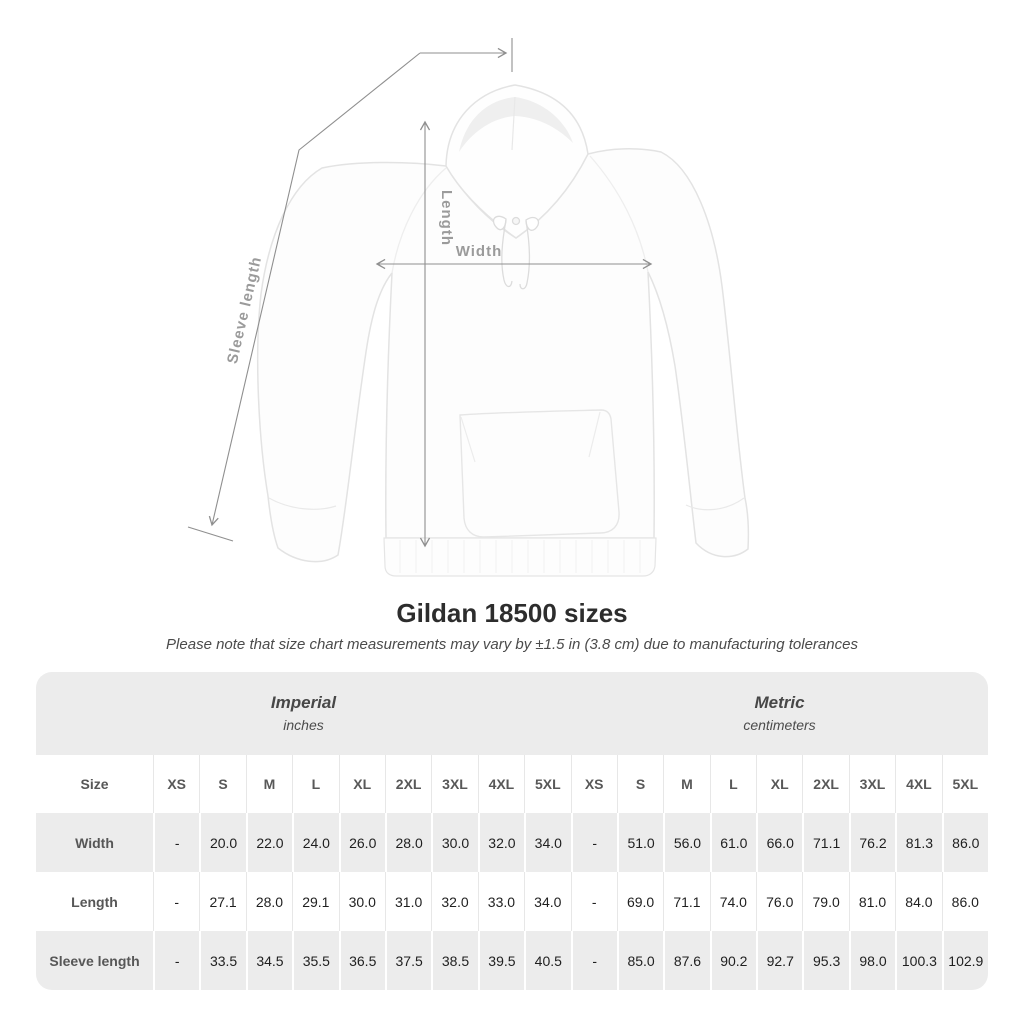  I want to click on measurement-value: 39.5, so click(501, 960).